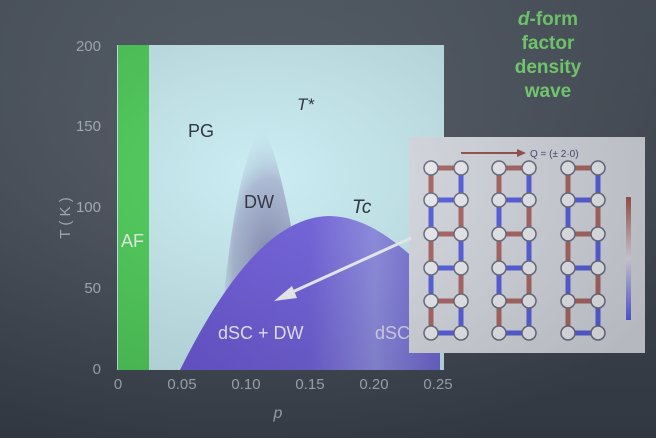 The width and height of the screenshot is (656, 438). I want to click on pointer-arrow, so click(349, 266).